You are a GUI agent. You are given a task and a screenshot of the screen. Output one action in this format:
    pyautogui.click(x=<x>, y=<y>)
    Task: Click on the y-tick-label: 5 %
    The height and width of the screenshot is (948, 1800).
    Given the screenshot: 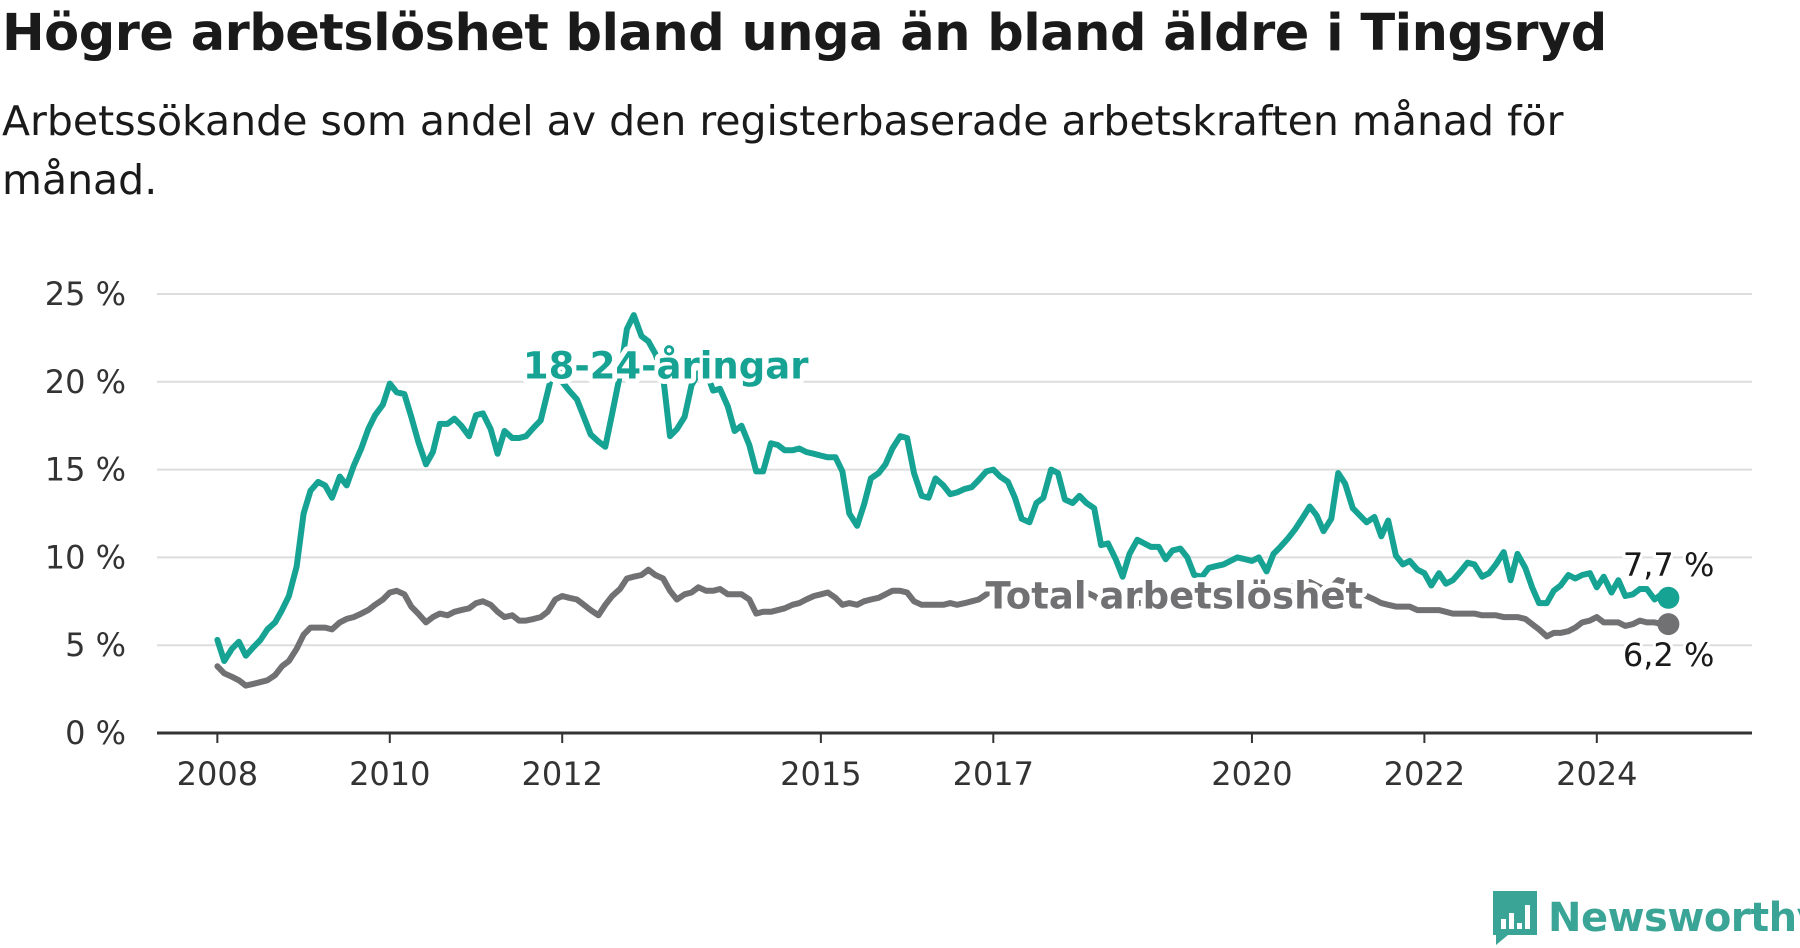 What is the action you would take?
    pyautogui.click(x=95, y=645)
    